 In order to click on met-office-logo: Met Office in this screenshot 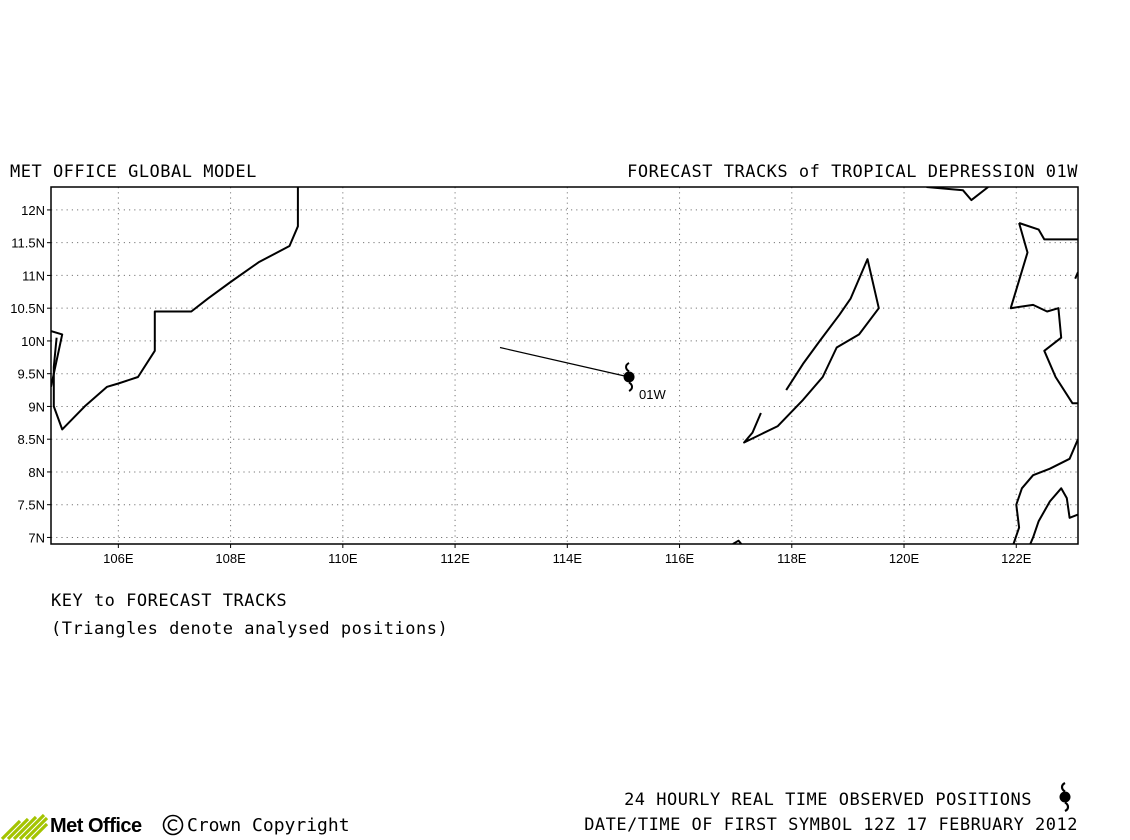, I will do `click(71, 826)`.